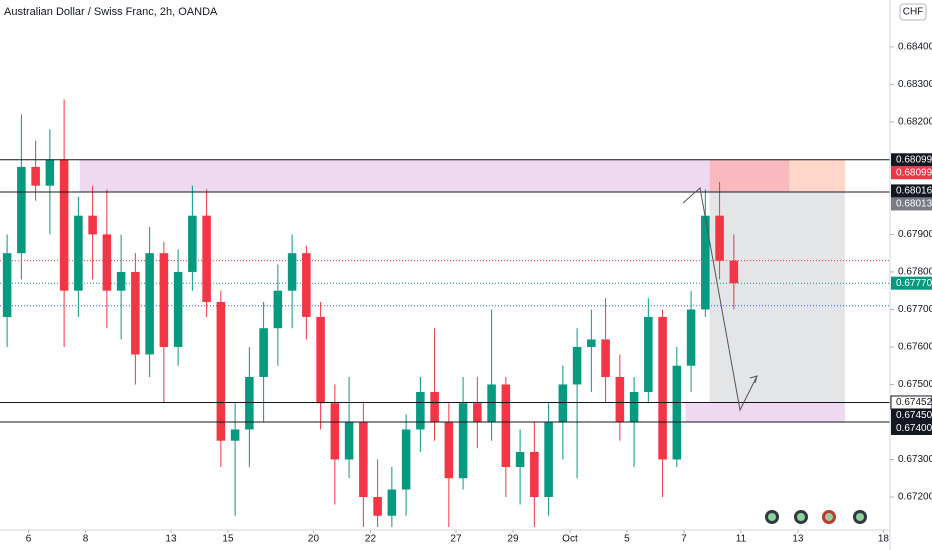 This screenshot has width=932, height=550. What do you see at coordinates (684, 539) in the screenshot?
I see `x-tick-label: 7` at bounding box center [684, 539].